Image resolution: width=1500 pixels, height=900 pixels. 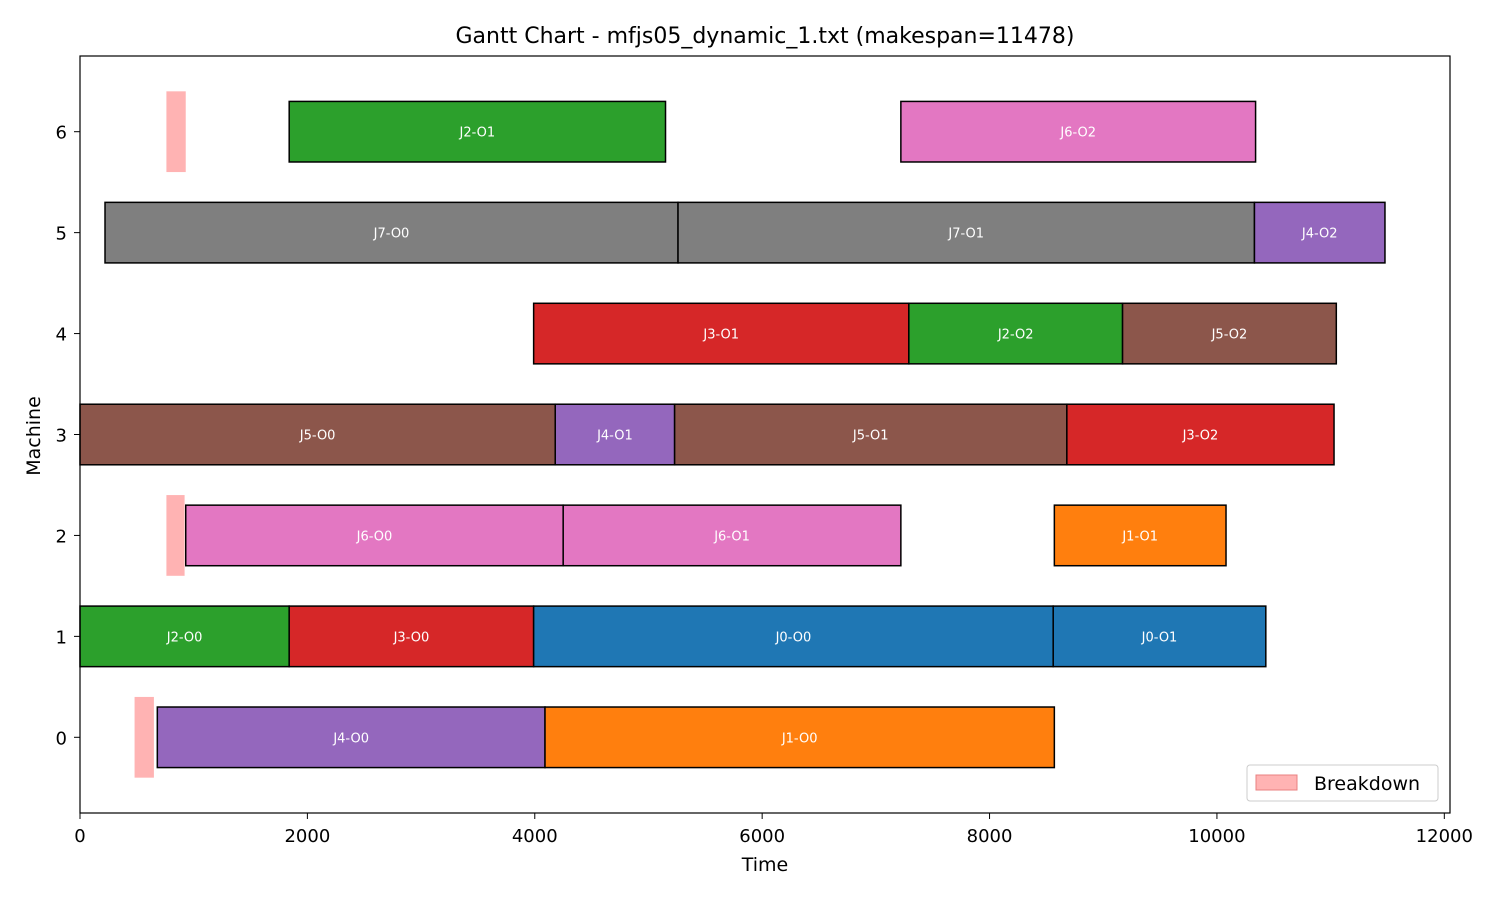 I want to click on operation-label-j4-o2: J4-O2, so click(x=1319, y=234).